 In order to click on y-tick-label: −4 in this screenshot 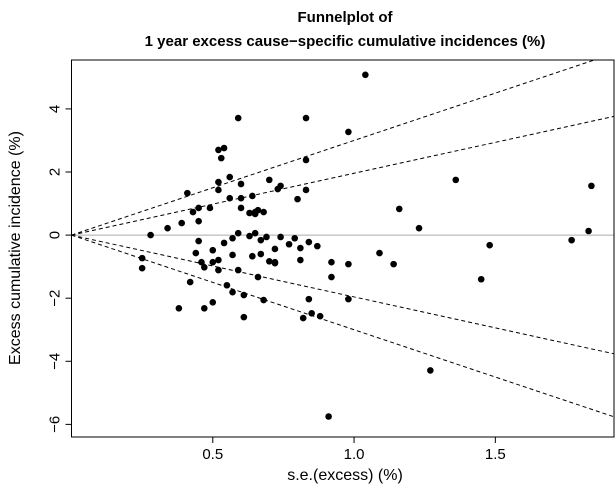, I will do `click(54, 361)`.